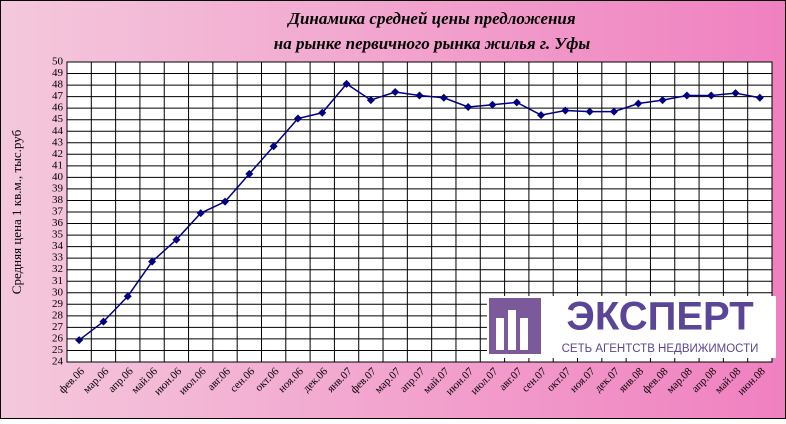 This screenshot has height=424, width=786. What do you see at coordinates (57, 154) in the screenshot?
I see `y-tick-label: 42` at bounding box center [57, 154].